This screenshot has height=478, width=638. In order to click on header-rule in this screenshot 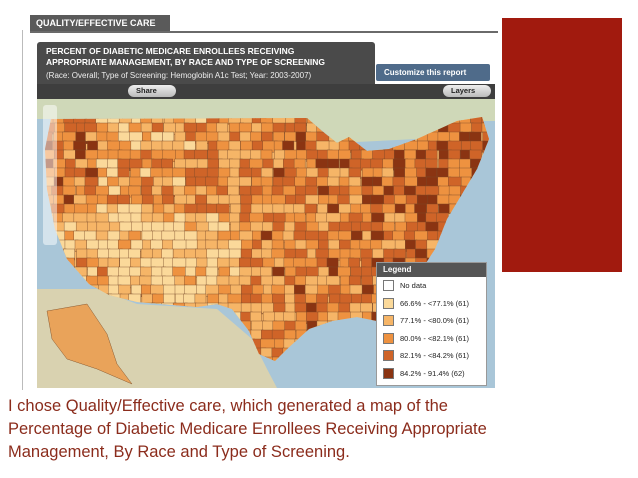, I will do `click(264, 32)`.